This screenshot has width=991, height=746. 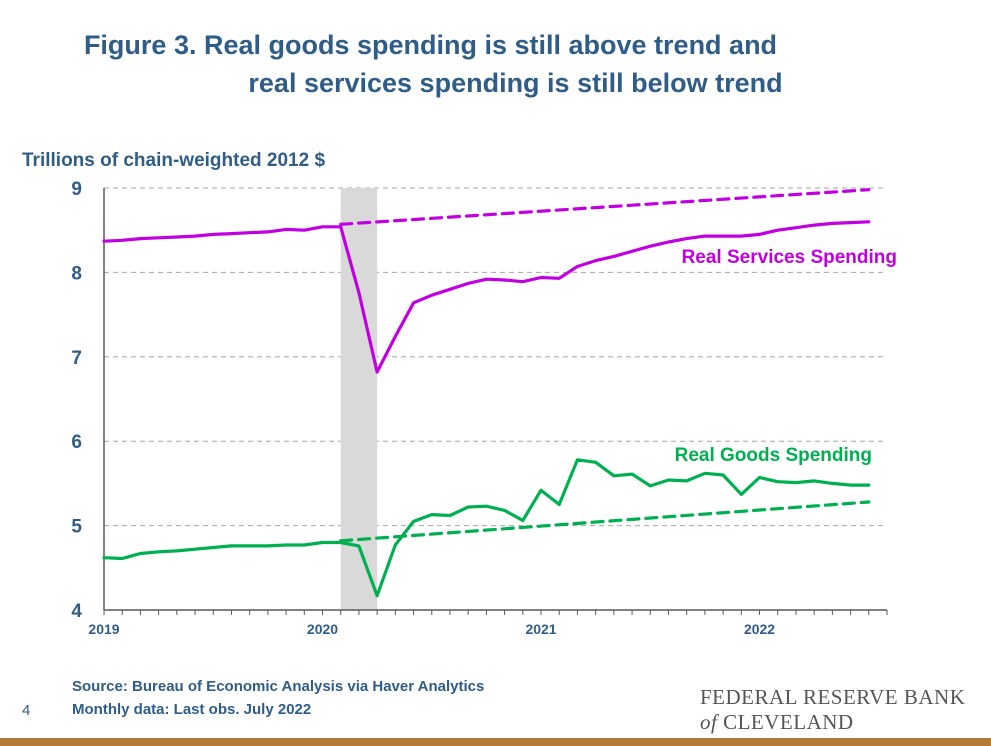 What do you see at coordinates (709, 722) in the screenshot?
I see `logo-of: of` at bounding box center [709, 722].